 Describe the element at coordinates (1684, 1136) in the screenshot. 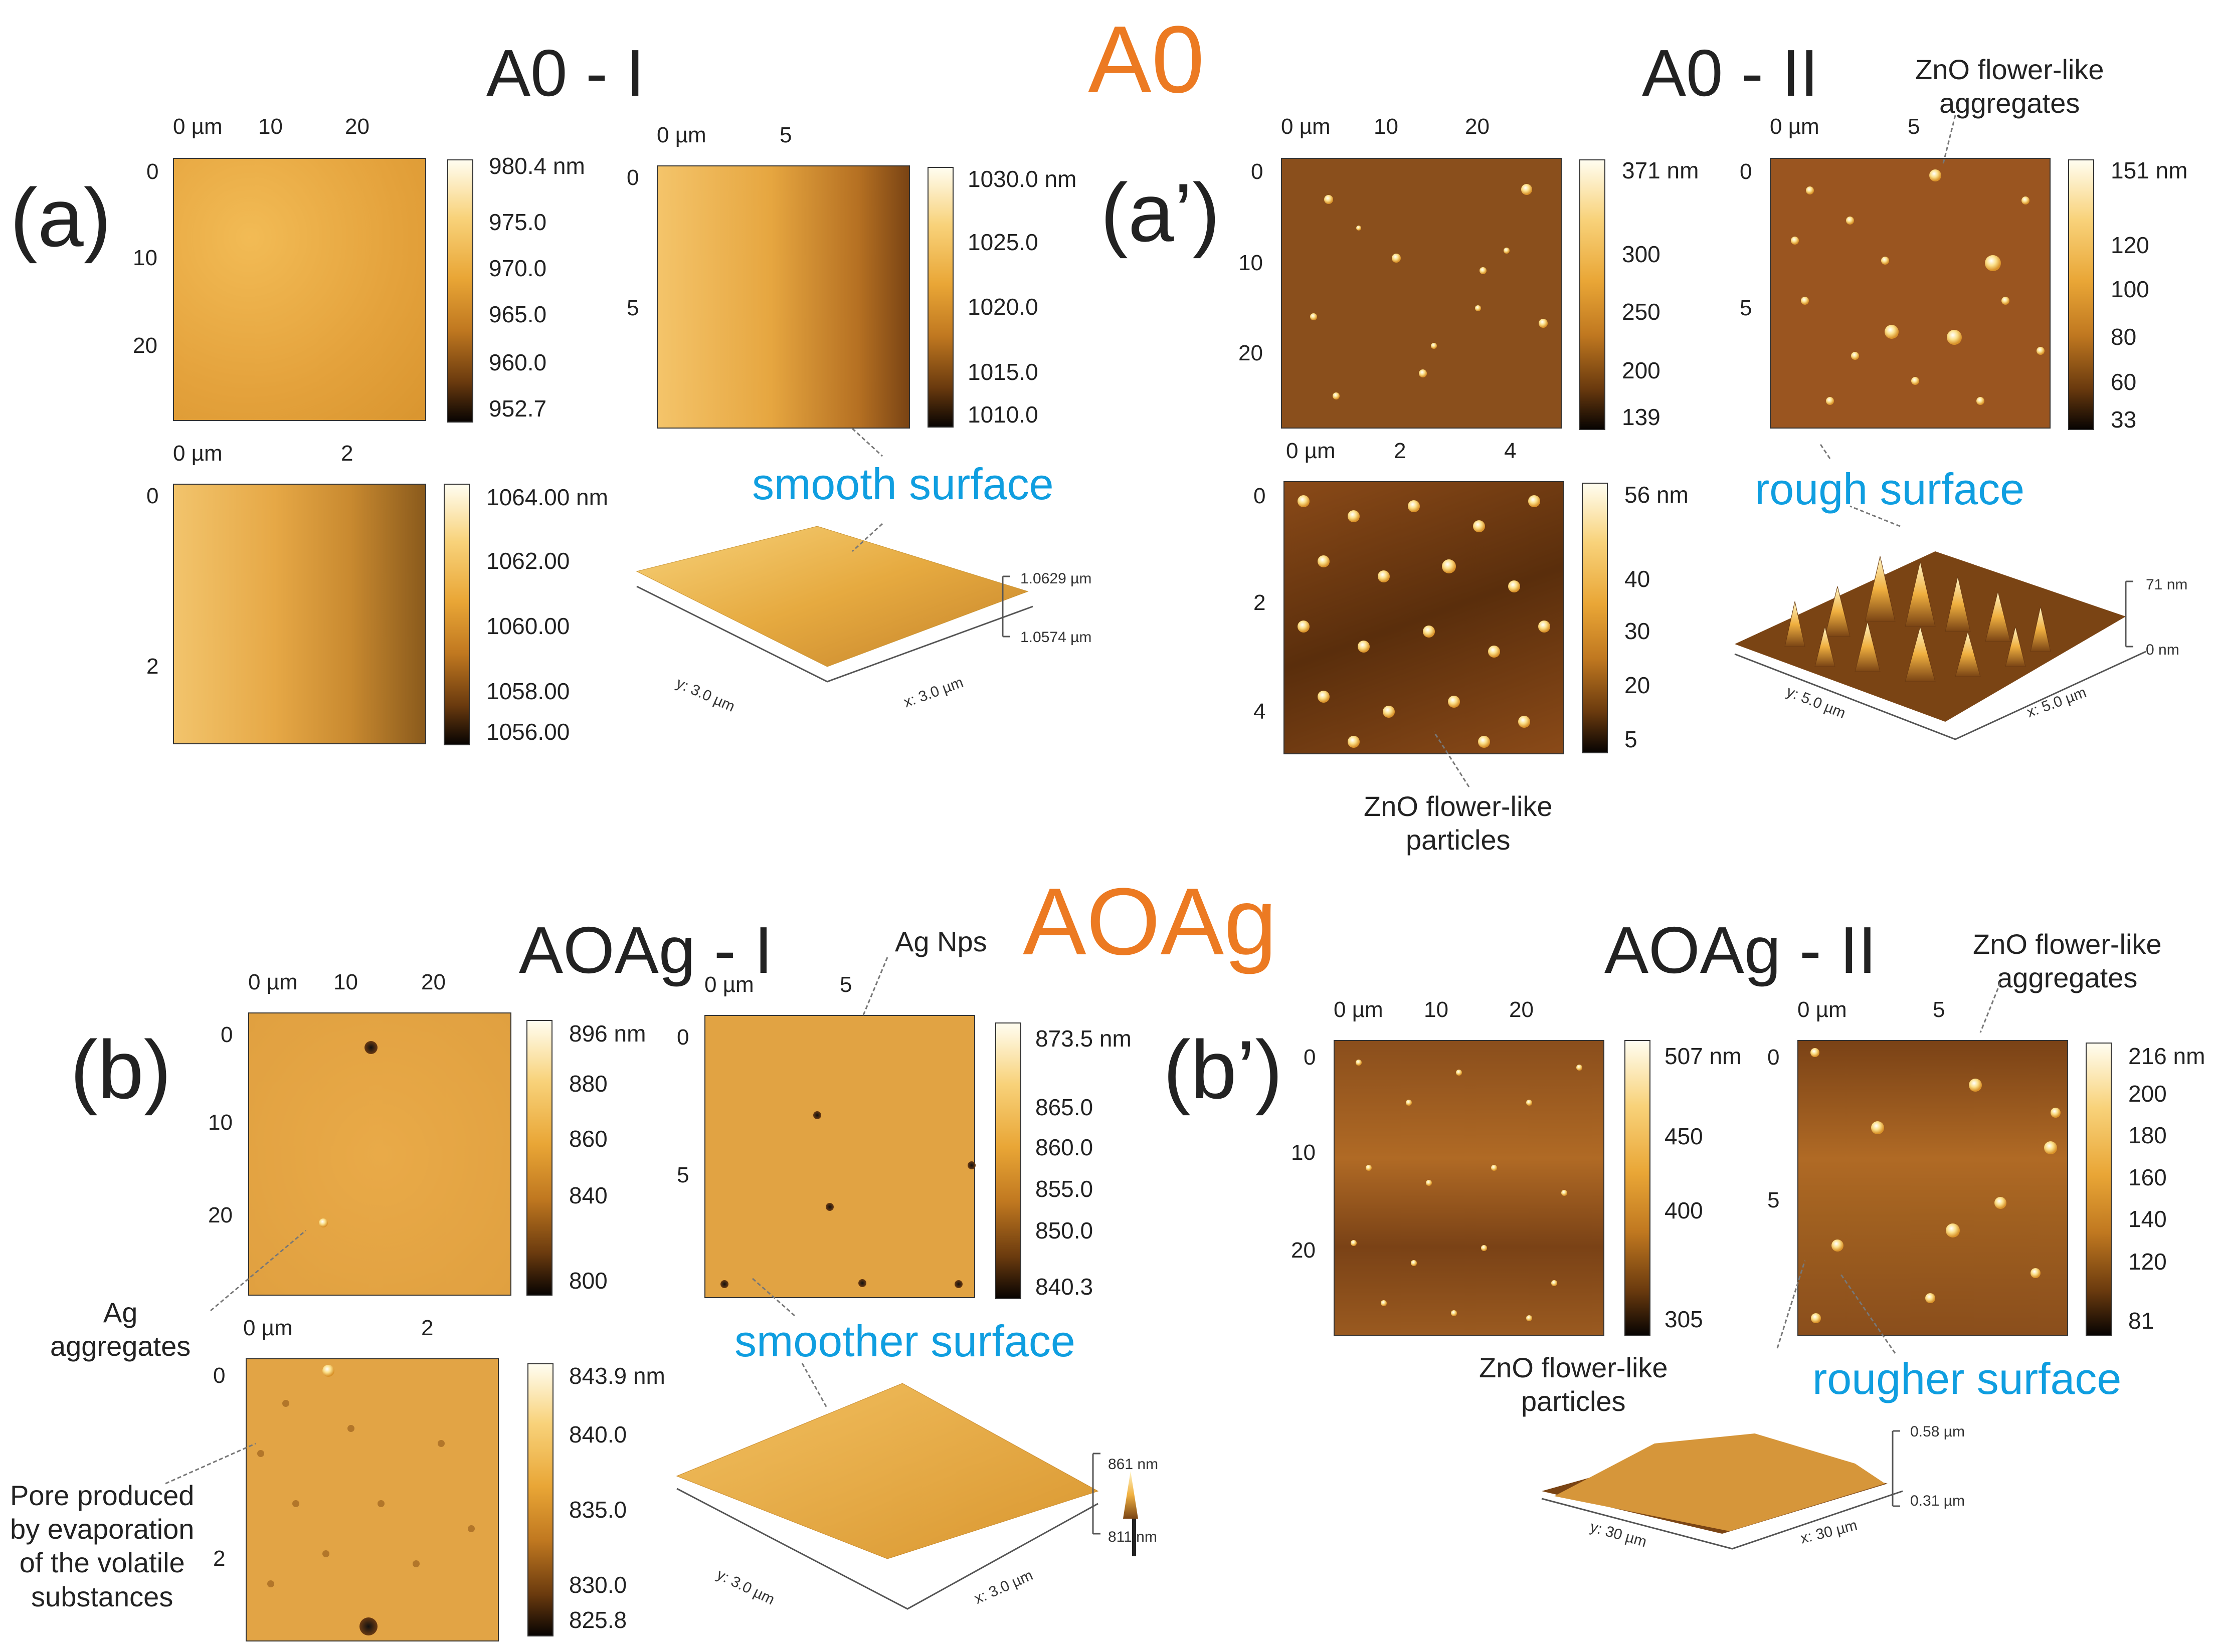

I see `colorbar-tick: 450` at that location.